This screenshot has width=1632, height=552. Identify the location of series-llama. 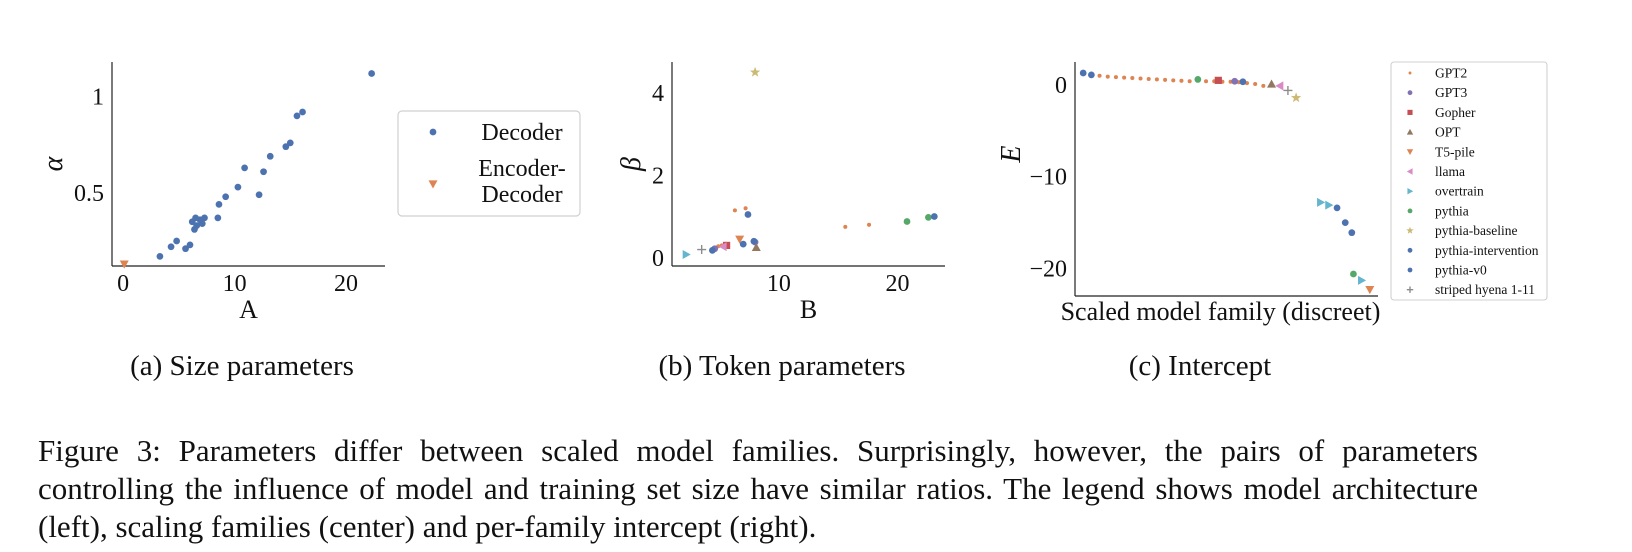
(722, 247).